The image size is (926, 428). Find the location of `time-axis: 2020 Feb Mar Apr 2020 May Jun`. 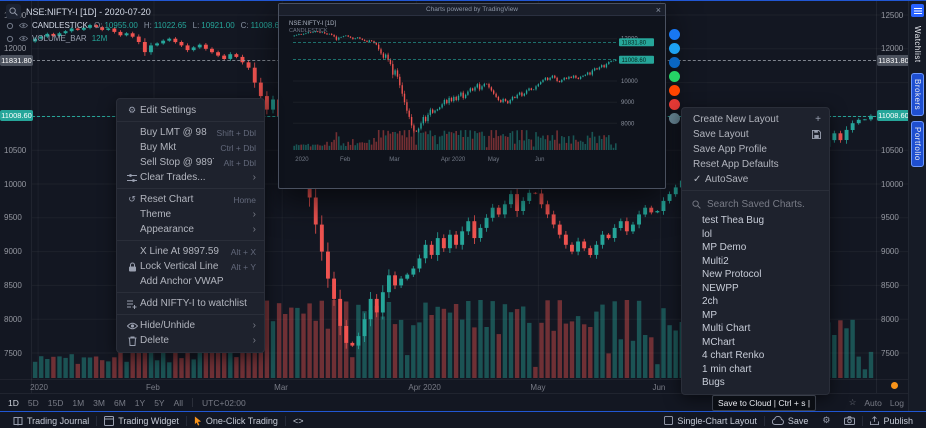

time-axis: 2020 Feb Mar Apr 2020 May Jun is located at coordinates (454, 386).